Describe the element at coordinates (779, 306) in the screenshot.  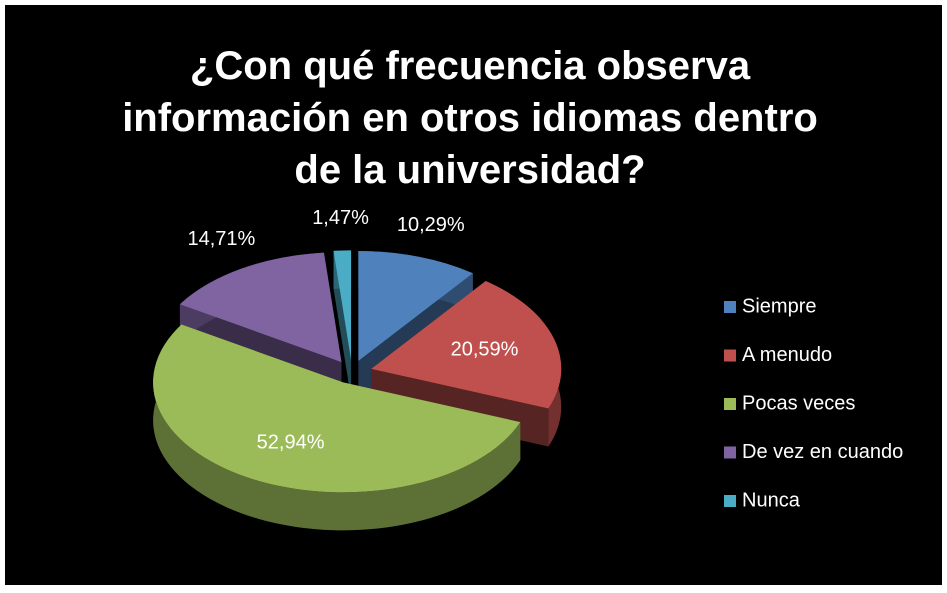
I see `legend-label: Siempre` at that location.